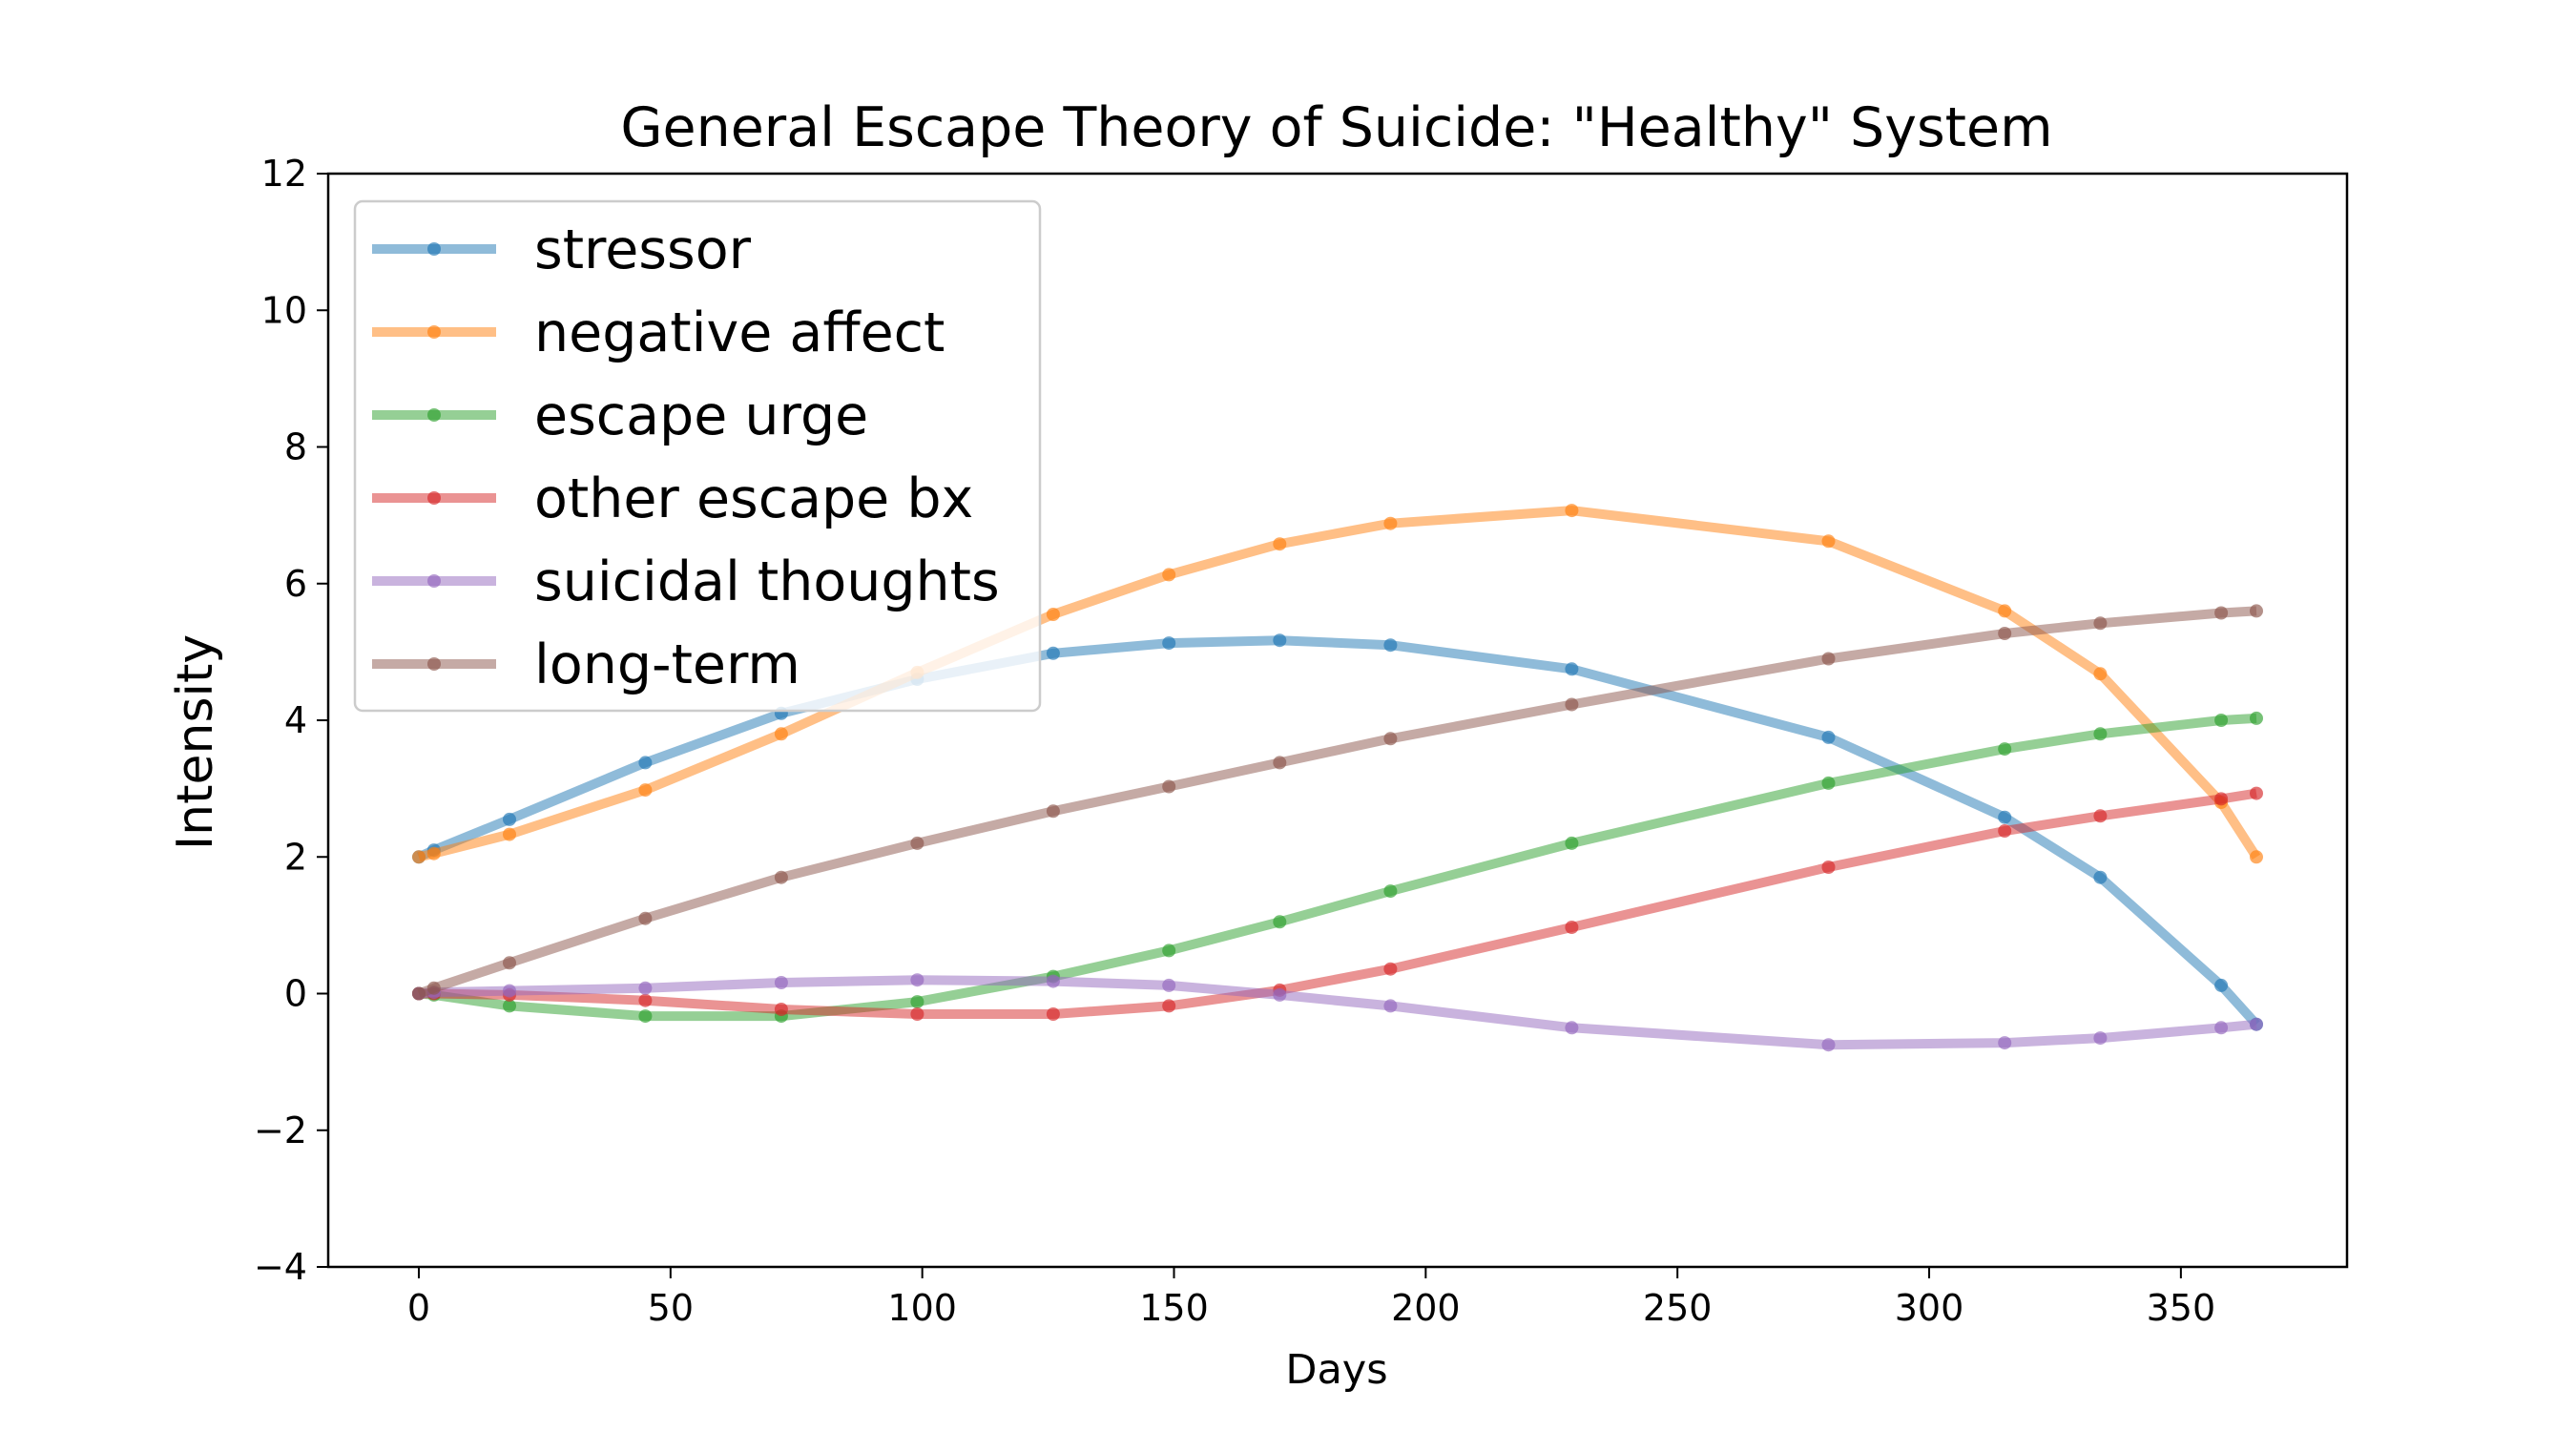 The width and height of the screenshot is (2576, 1431). What do you see at coordinates (195, 742) in the screenshot?
I see `y-axis-label: Intensity` at bounding box center [195, 742].